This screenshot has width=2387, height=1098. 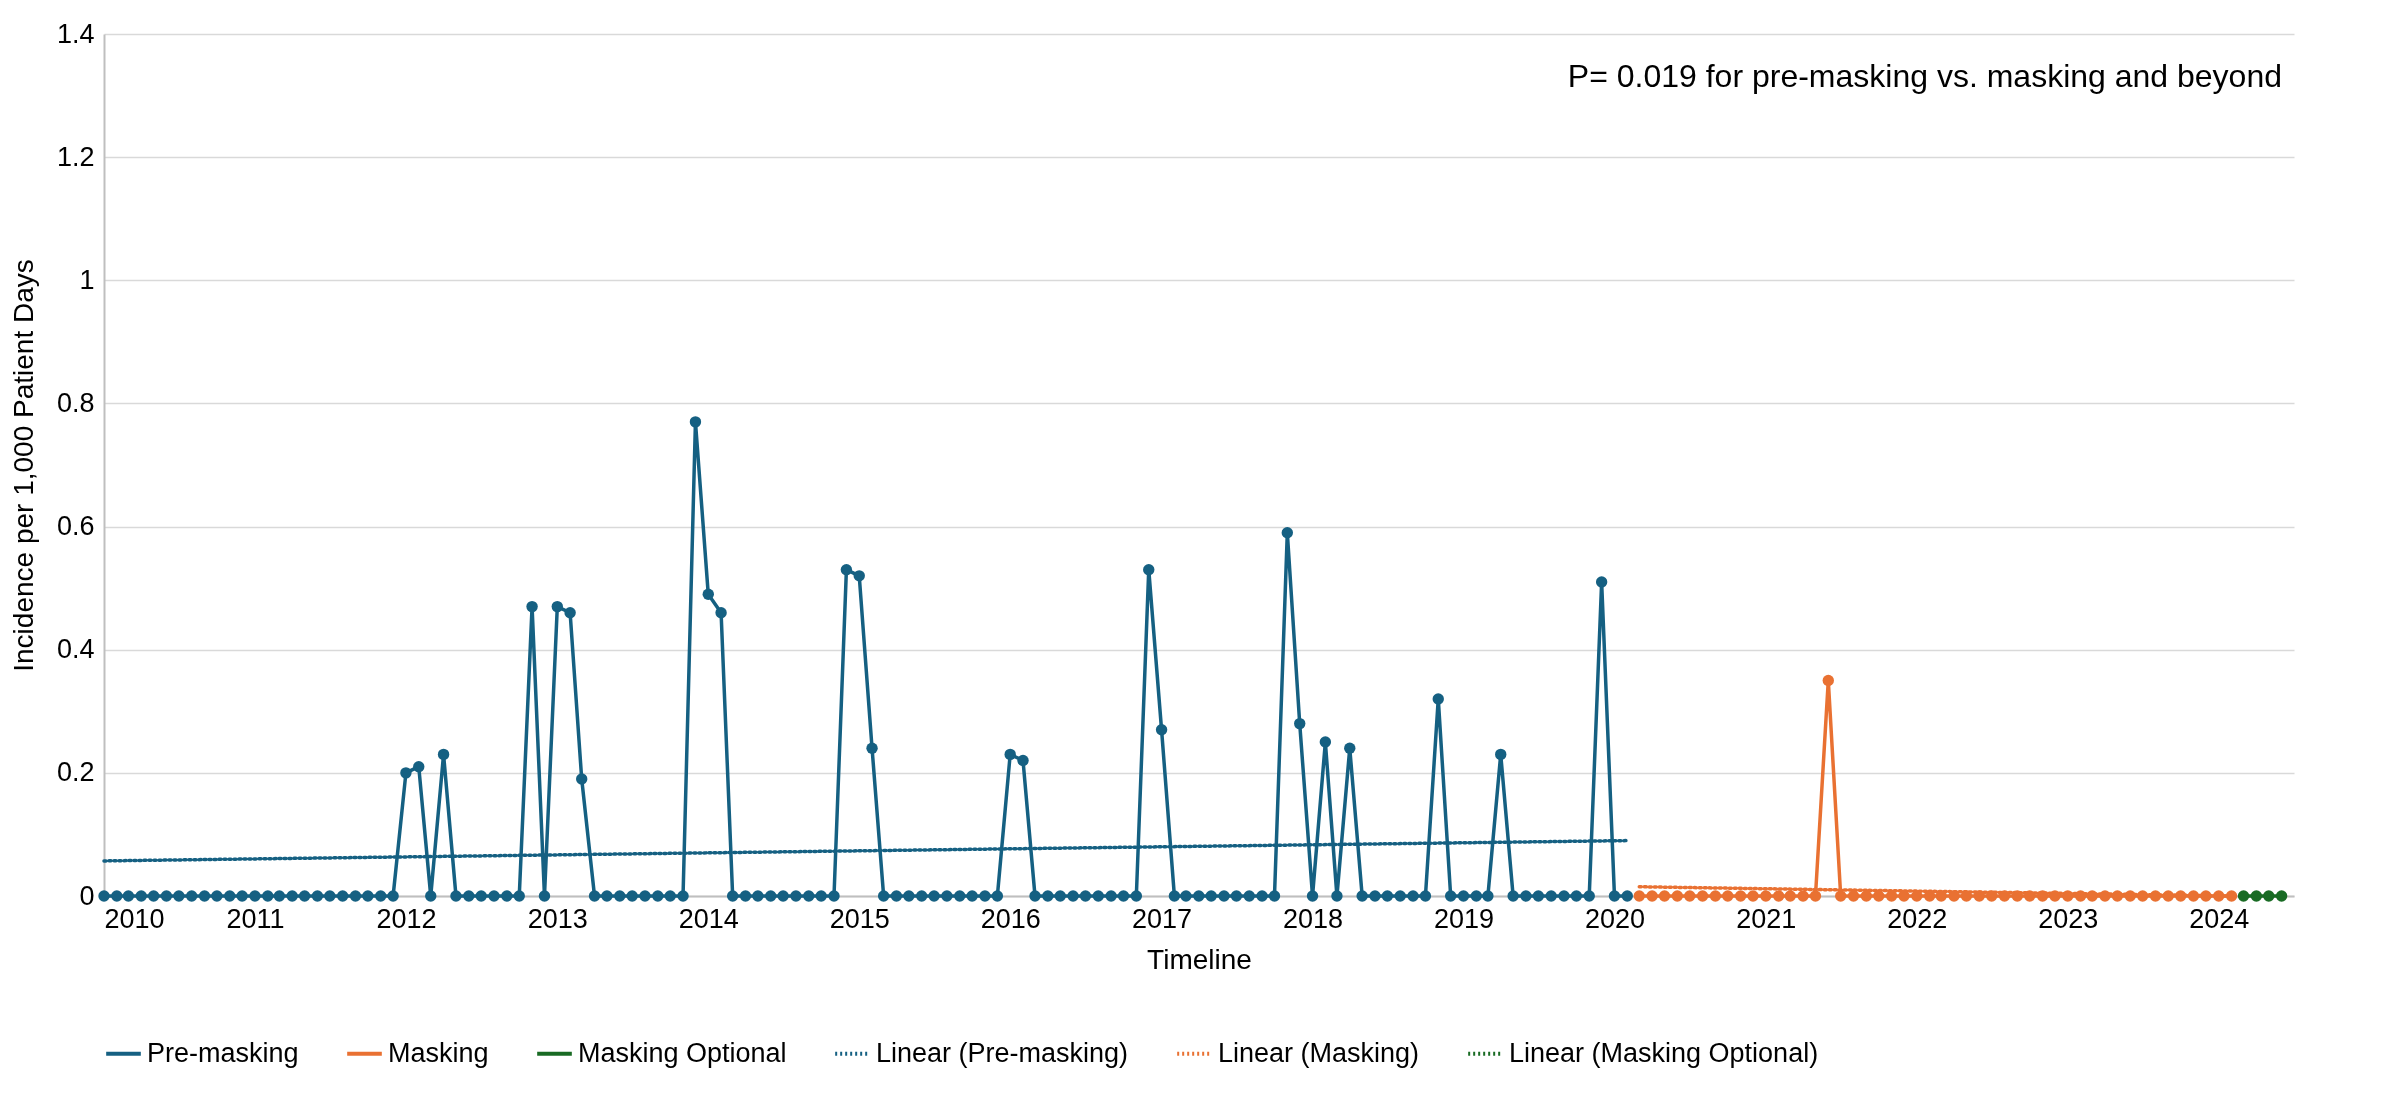 I want to click on x-tick-label: 2023, so click(x=2068, y=918).